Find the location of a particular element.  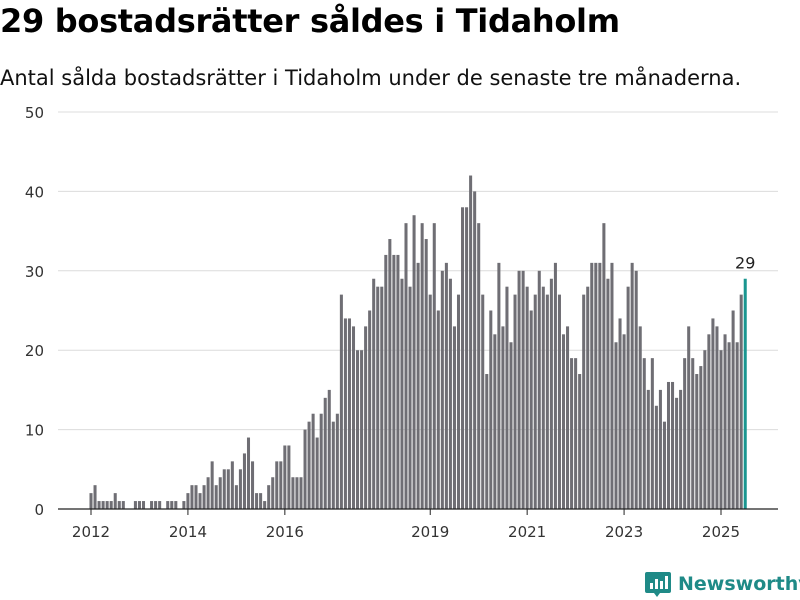

data-label: 29 is located at coordinates (745, 263).